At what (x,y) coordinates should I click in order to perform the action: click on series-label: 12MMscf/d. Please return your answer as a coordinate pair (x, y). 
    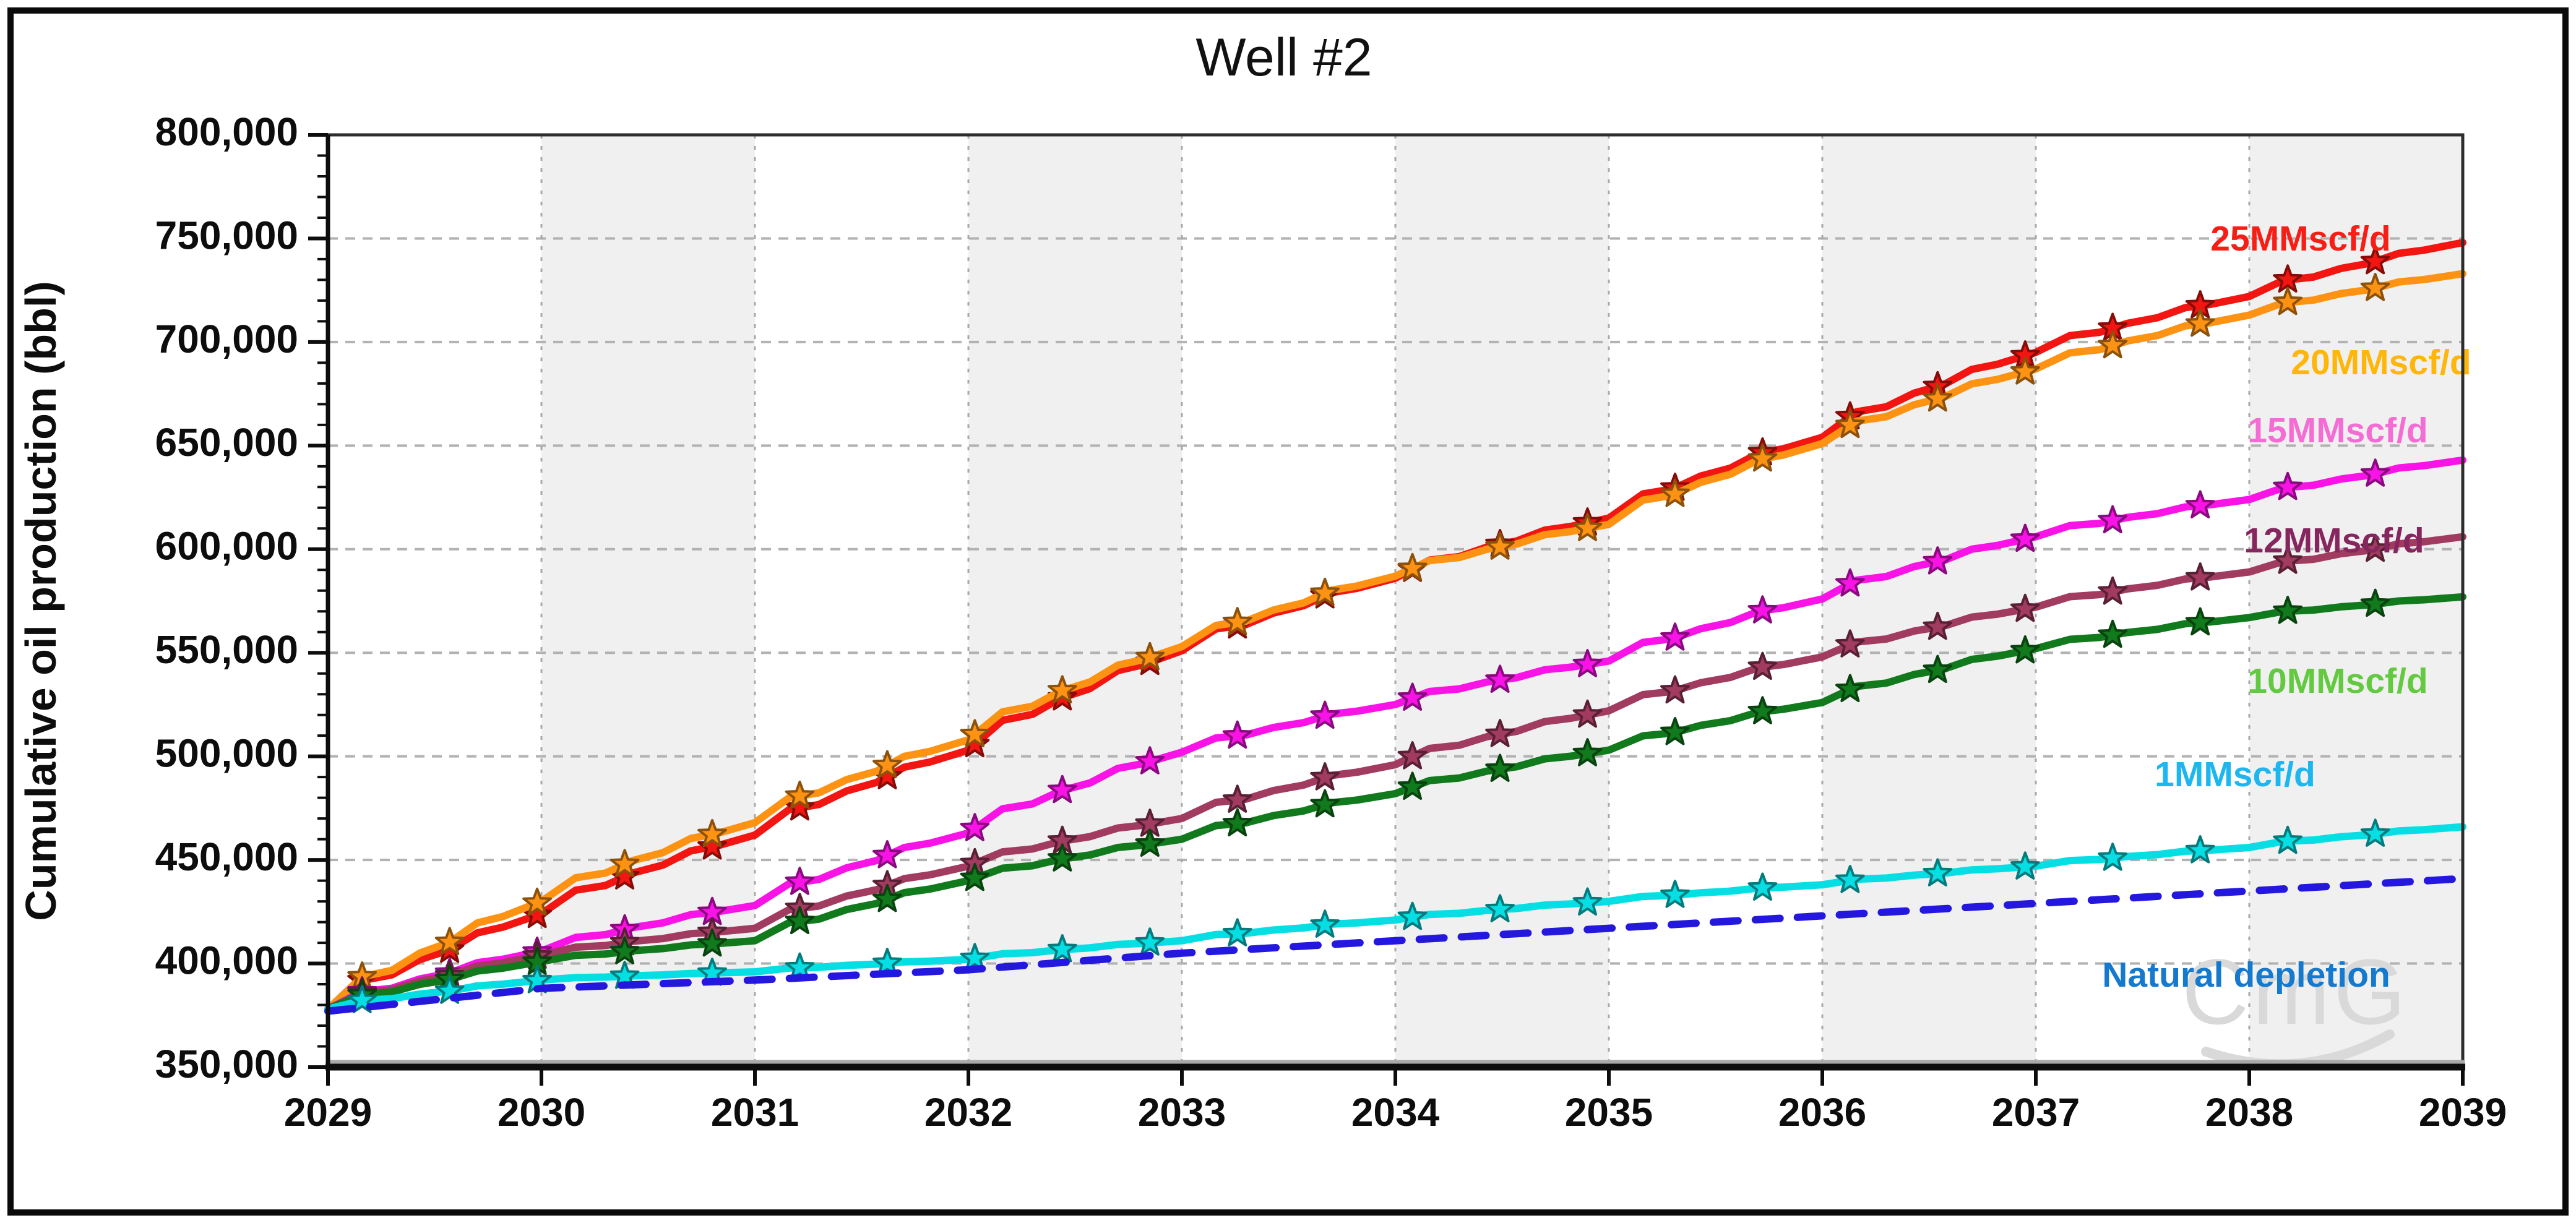
    Looking at the image, I should click on (2334, 541).